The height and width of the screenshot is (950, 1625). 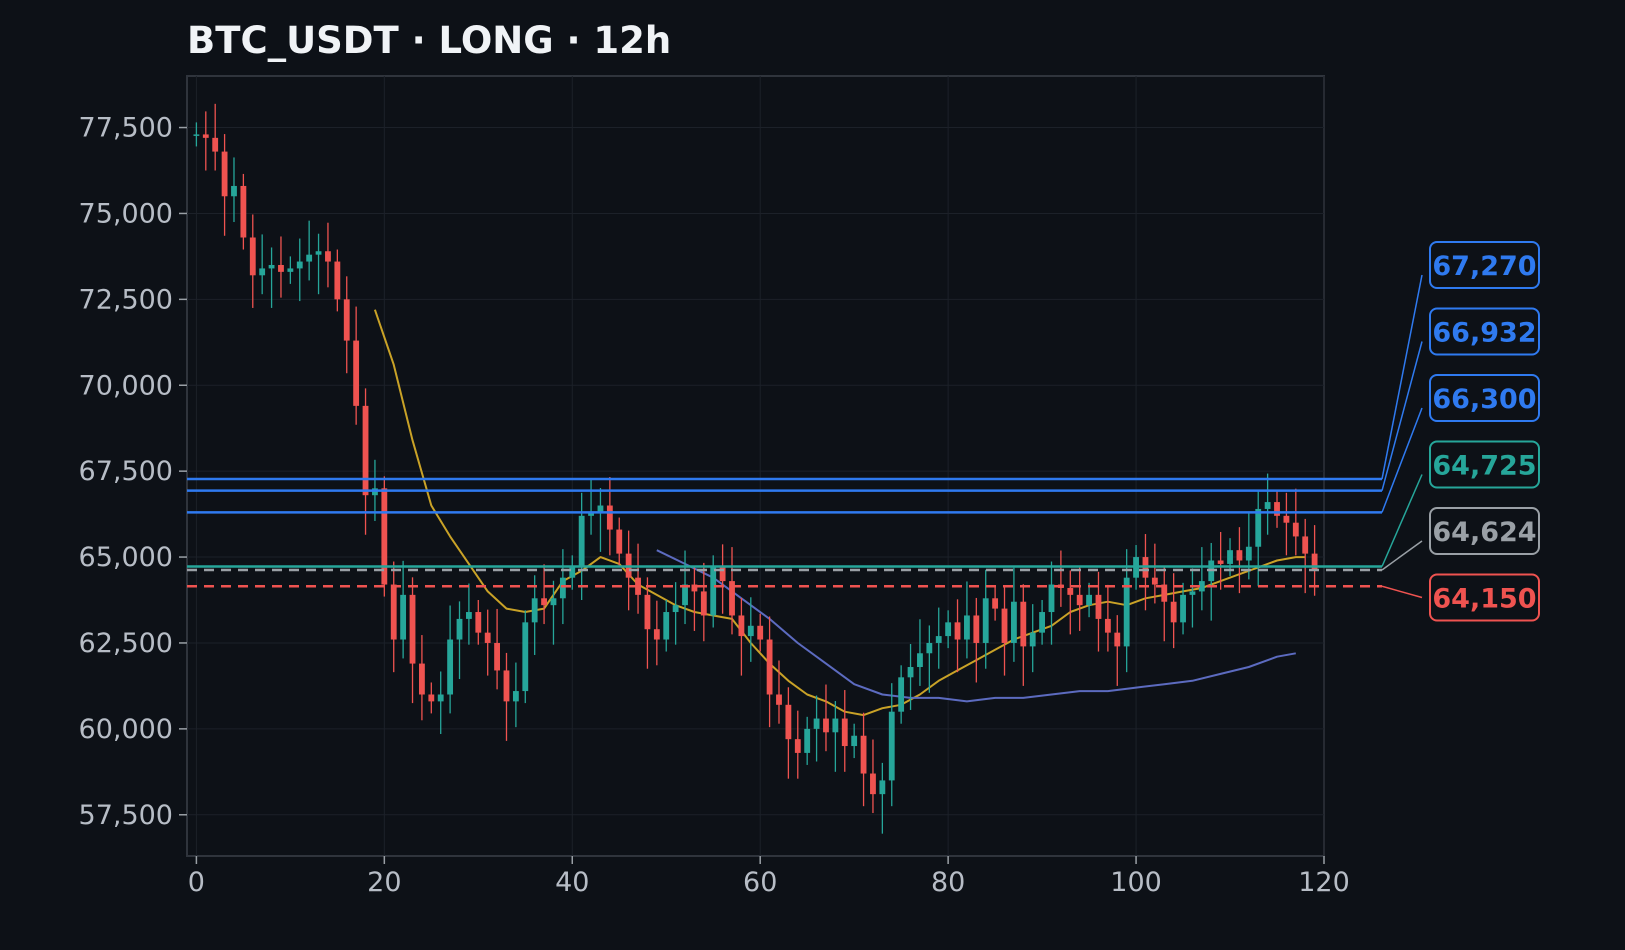 I want to click on y-tick-label: 75,000, so click(x=126, y=213).